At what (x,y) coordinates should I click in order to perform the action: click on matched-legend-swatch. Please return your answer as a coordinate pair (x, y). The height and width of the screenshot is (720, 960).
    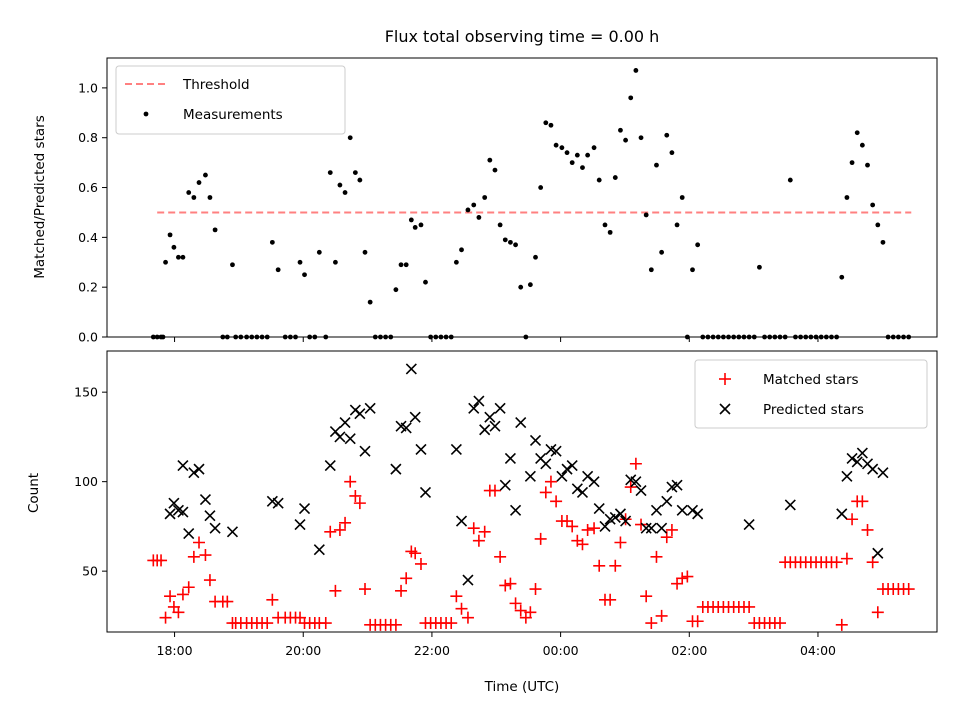
    Looking at the image, I should click on (725, 379).